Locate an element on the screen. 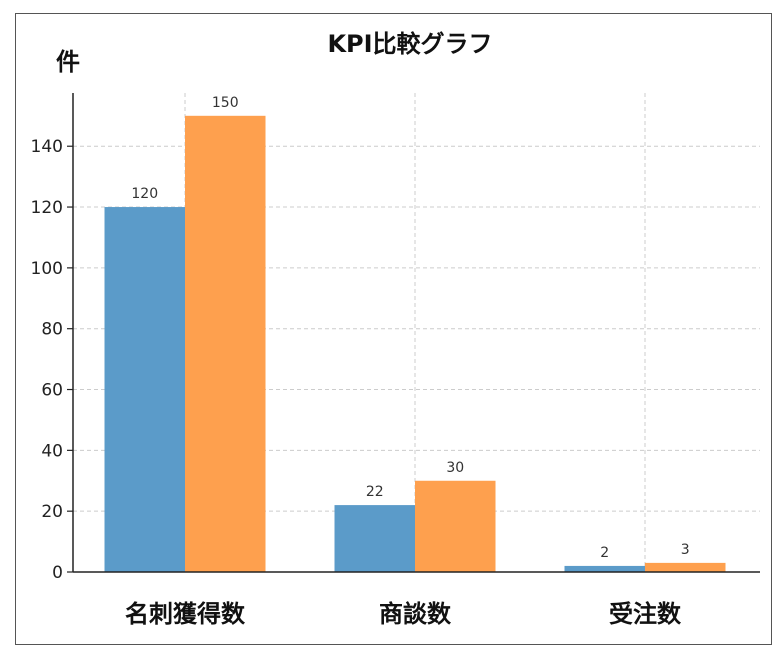 The image size is (780, 657). data-label: 150 is located at coordinates (225, 103).